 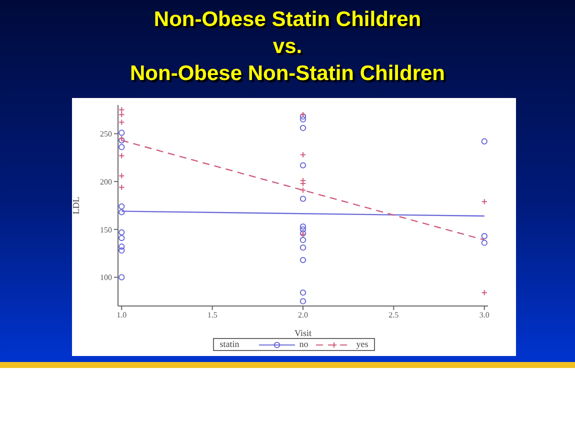 I want to click on x-tick-label: 3.0, so click(x=484, y=315).